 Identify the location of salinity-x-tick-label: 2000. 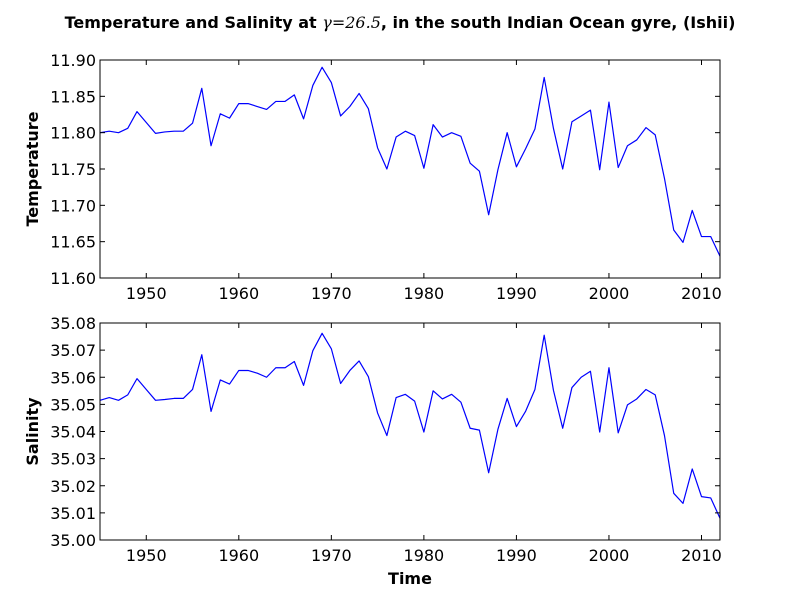
(609, 555).